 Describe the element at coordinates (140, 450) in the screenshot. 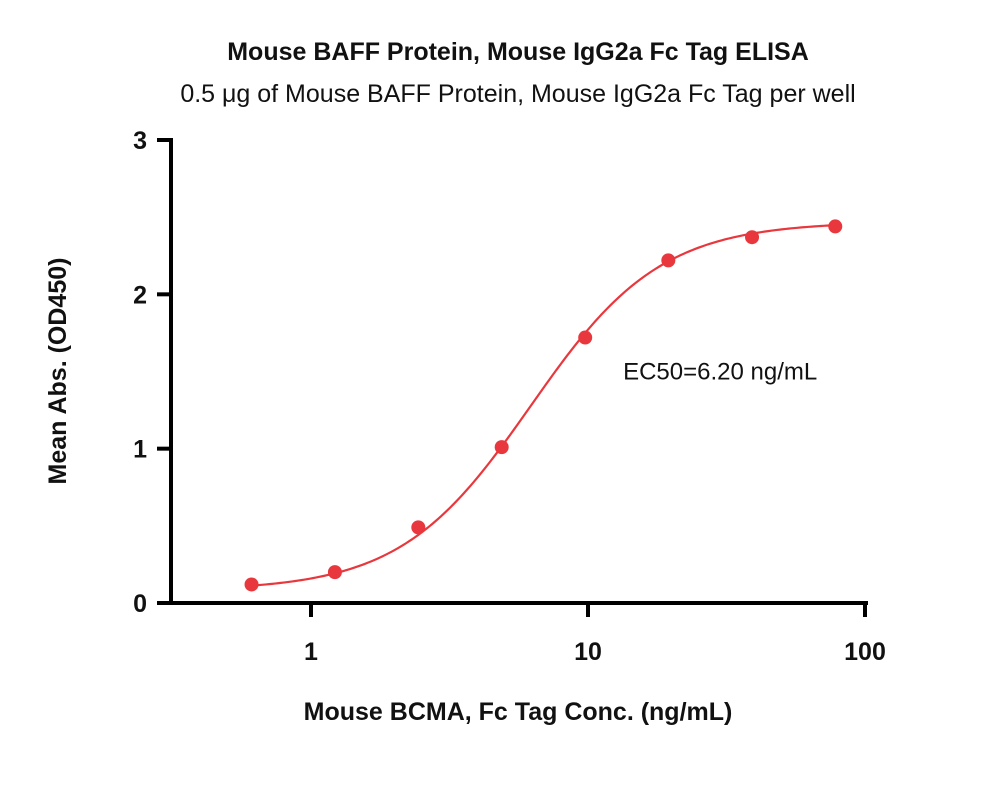

I see `y-tick-label: 1` at that location.